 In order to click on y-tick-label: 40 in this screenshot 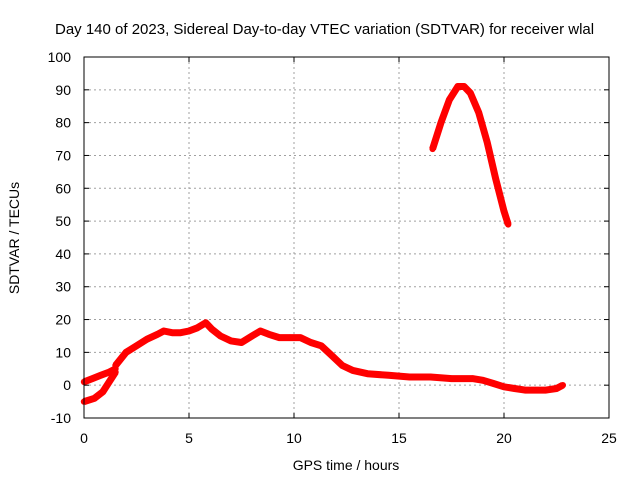, I will do `click(63, 254)`.